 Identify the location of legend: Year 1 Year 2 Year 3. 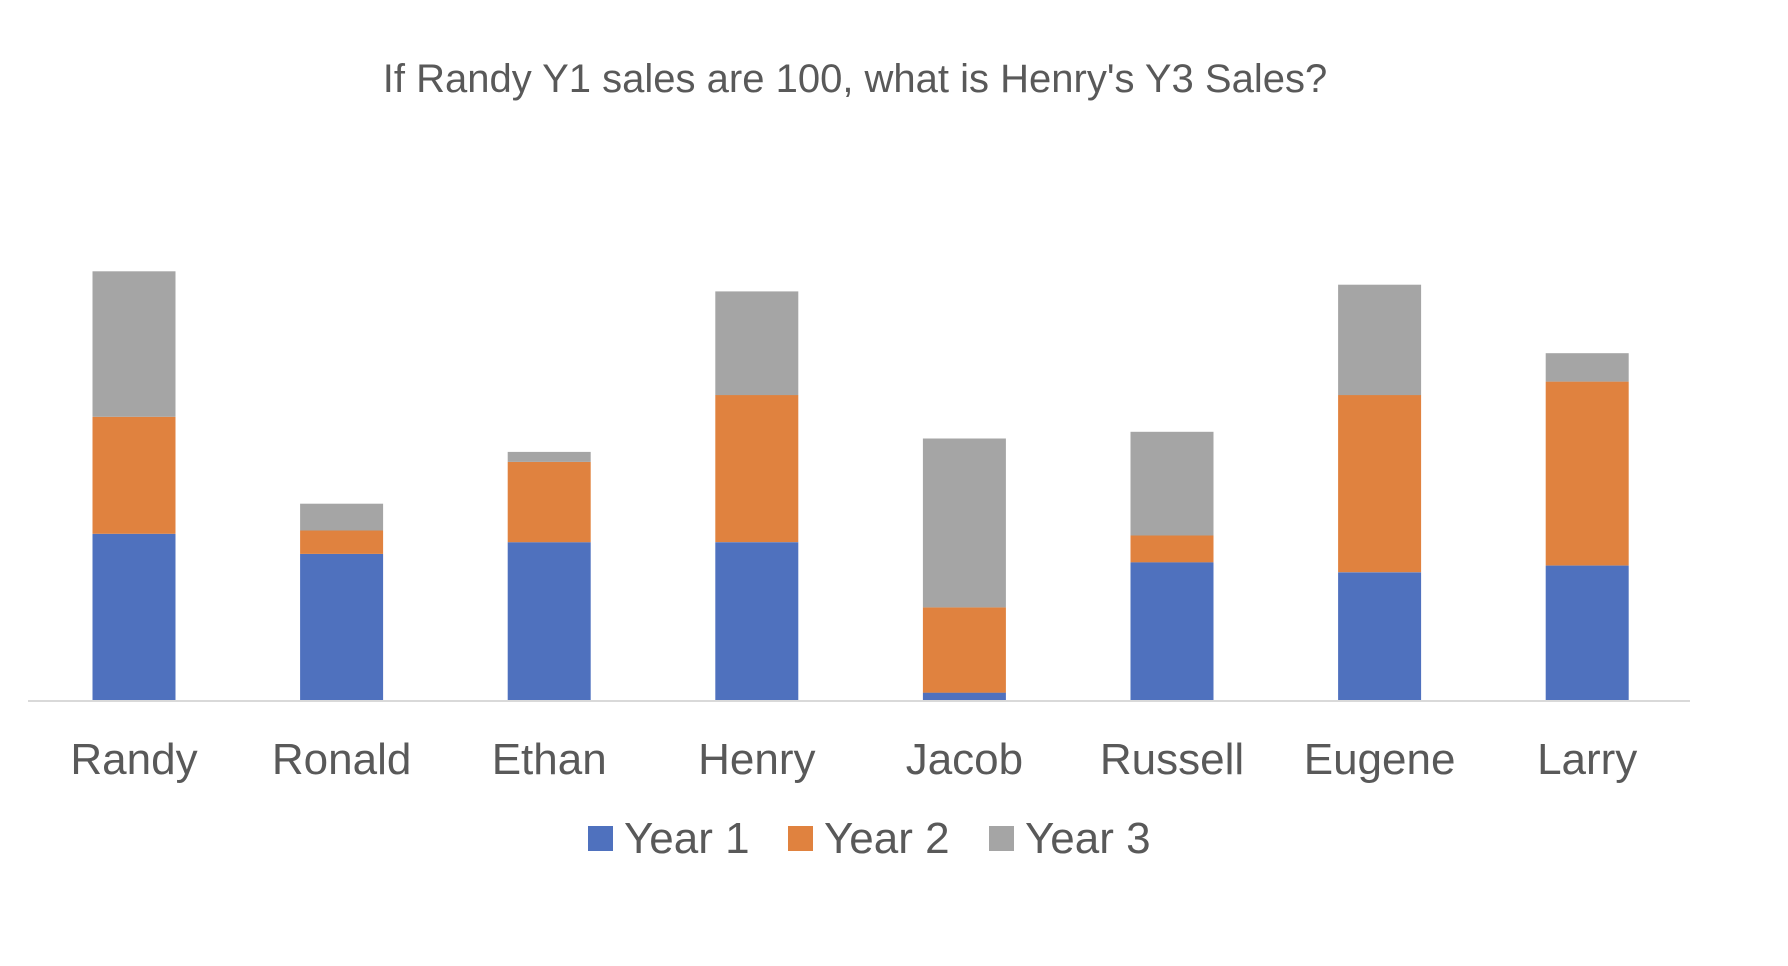
(869, 838).